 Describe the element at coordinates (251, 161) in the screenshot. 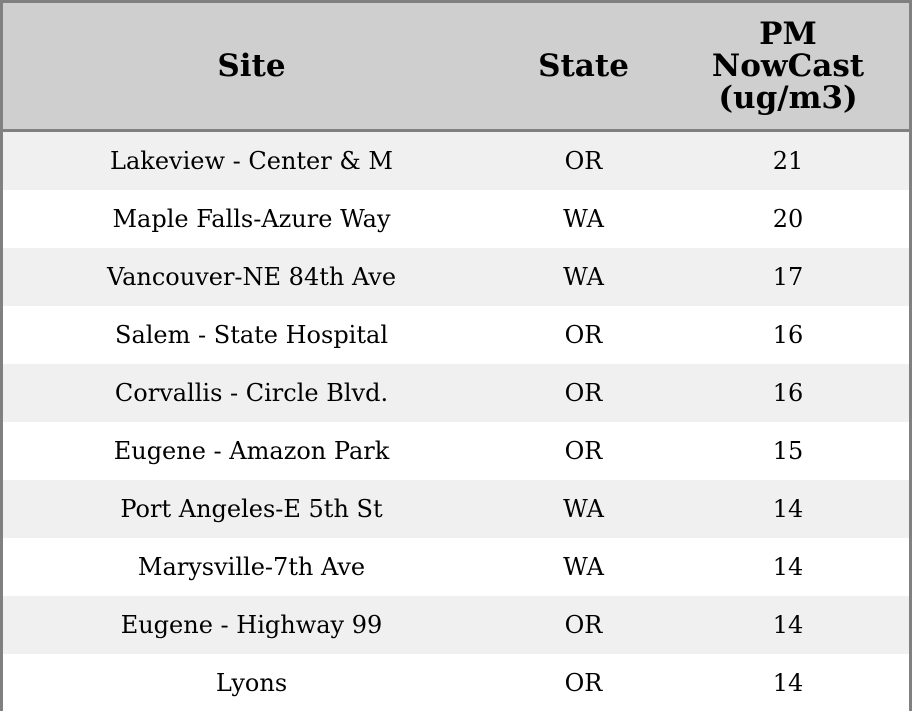

I see `cell-site: Lakeview - Center & M` at that location.